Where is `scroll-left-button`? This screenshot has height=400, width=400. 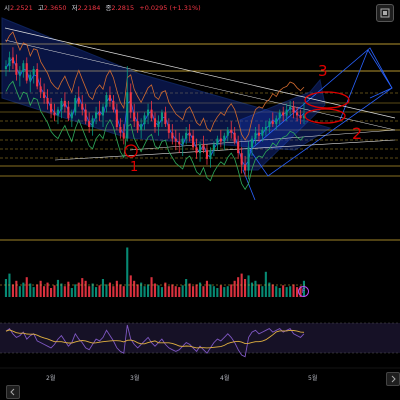 scroll-left-button is located at coordinates (13, 392).